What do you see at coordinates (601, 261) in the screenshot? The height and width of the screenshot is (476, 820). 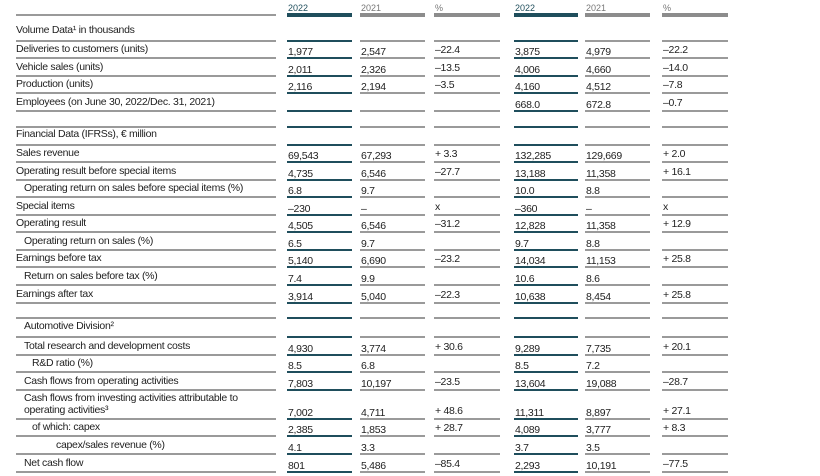 I see `value-text: 11,153` at bounding box center [601, 261].